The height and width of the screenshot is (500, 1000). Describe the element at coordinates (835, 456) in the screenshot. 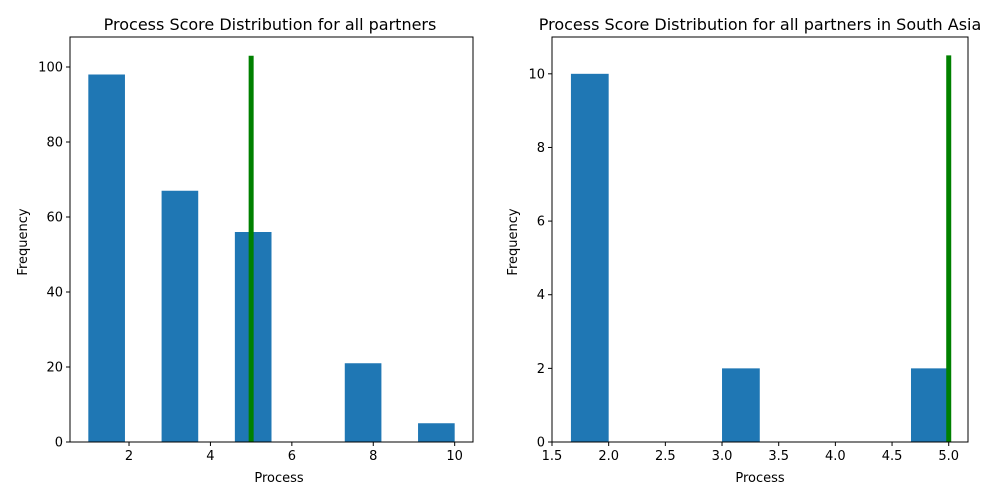

I see `x-tick-label: 4.0` at that location.